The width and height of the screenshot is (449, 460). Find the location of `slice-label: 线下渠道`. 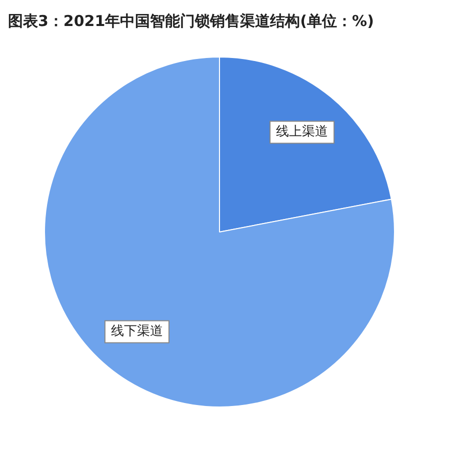

slice-label: 线下渠道 is located at coordinates (136, 332).